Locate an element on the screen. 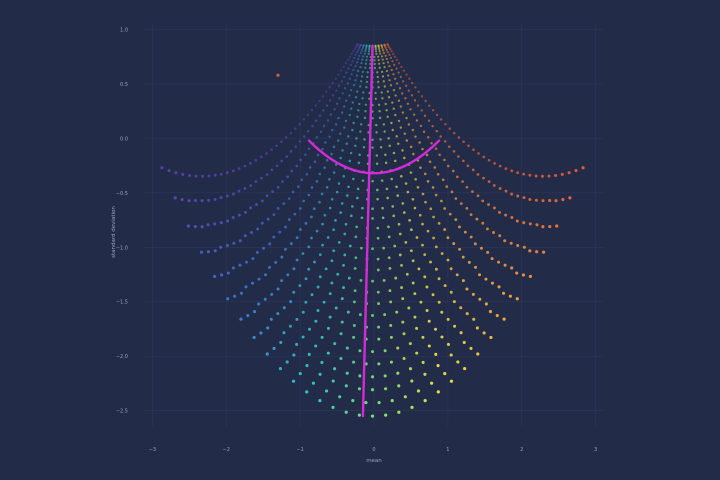 The image size is (720, 480). x-tick-label: 1 is located at coordinates (447, 450).